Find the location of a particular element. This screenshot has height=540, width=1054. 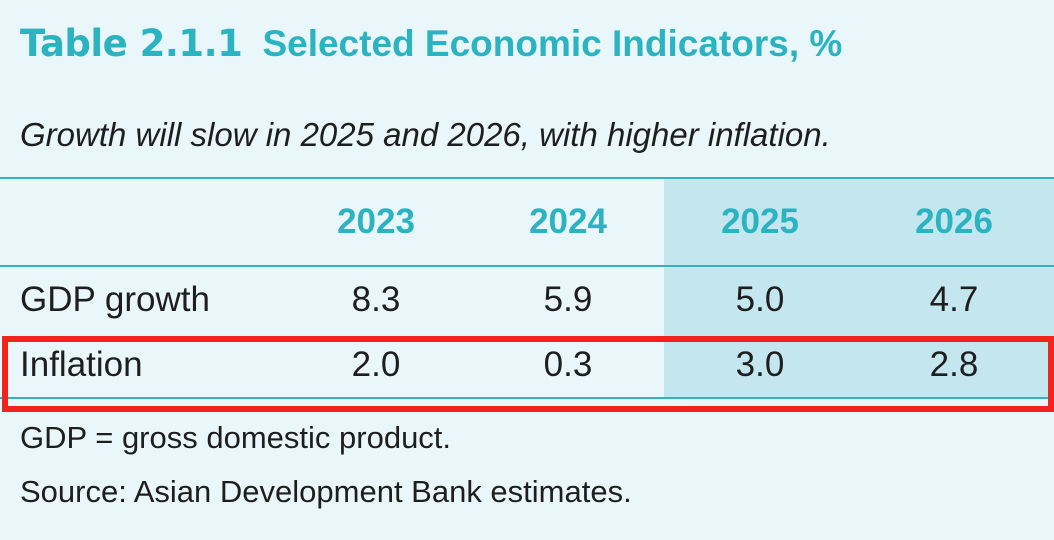

table-title-text: Selected Economic Indicators, % is located at coordinates (552, 43).